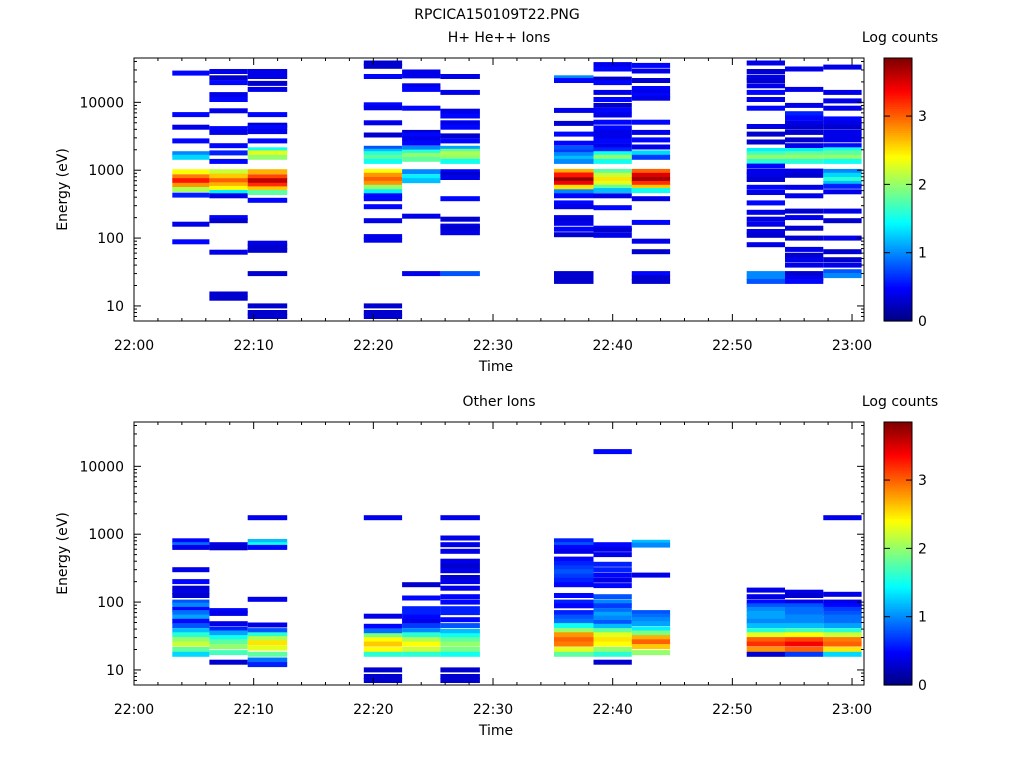 This screenshot has width=1024, height=768. Describe the element at coordinates (922, 686) in the screenshot. I see `colorbar-tick-label: 0` at that location.